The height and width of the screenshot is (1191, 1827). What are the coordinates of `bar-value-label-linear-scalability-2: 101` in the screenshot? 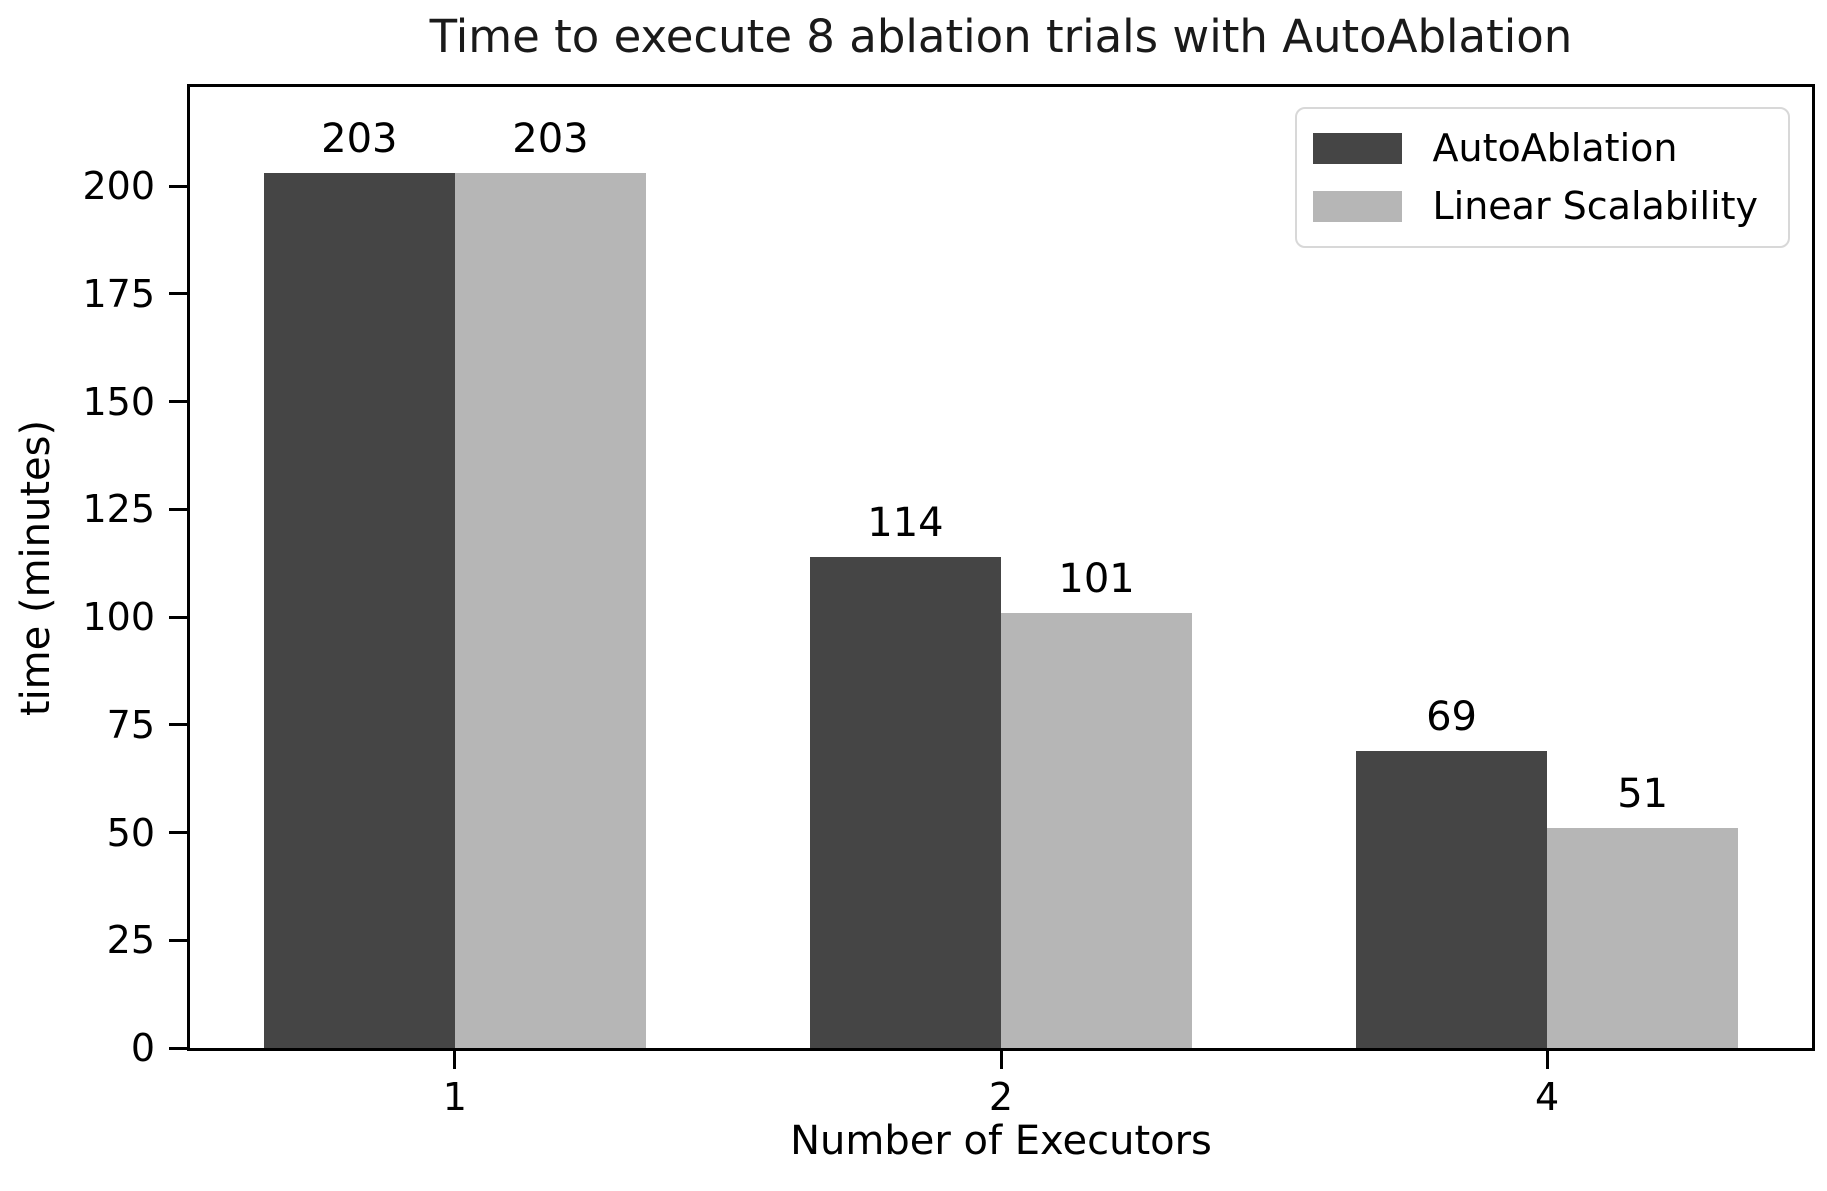 It's located at (1096, 578).